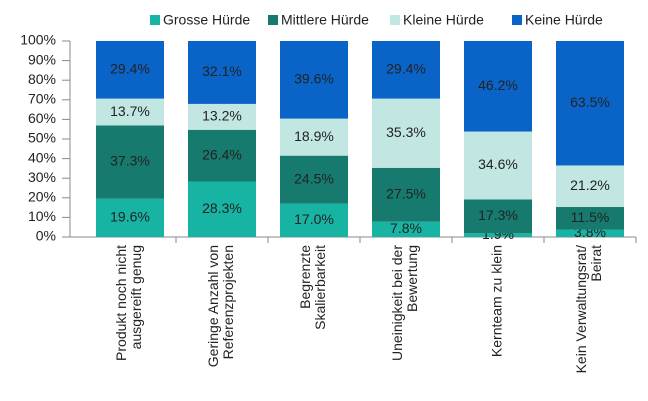 The height and width of the screenshot is (401, 648). I want to click on data-label: 17.0%, so click(314, 219).